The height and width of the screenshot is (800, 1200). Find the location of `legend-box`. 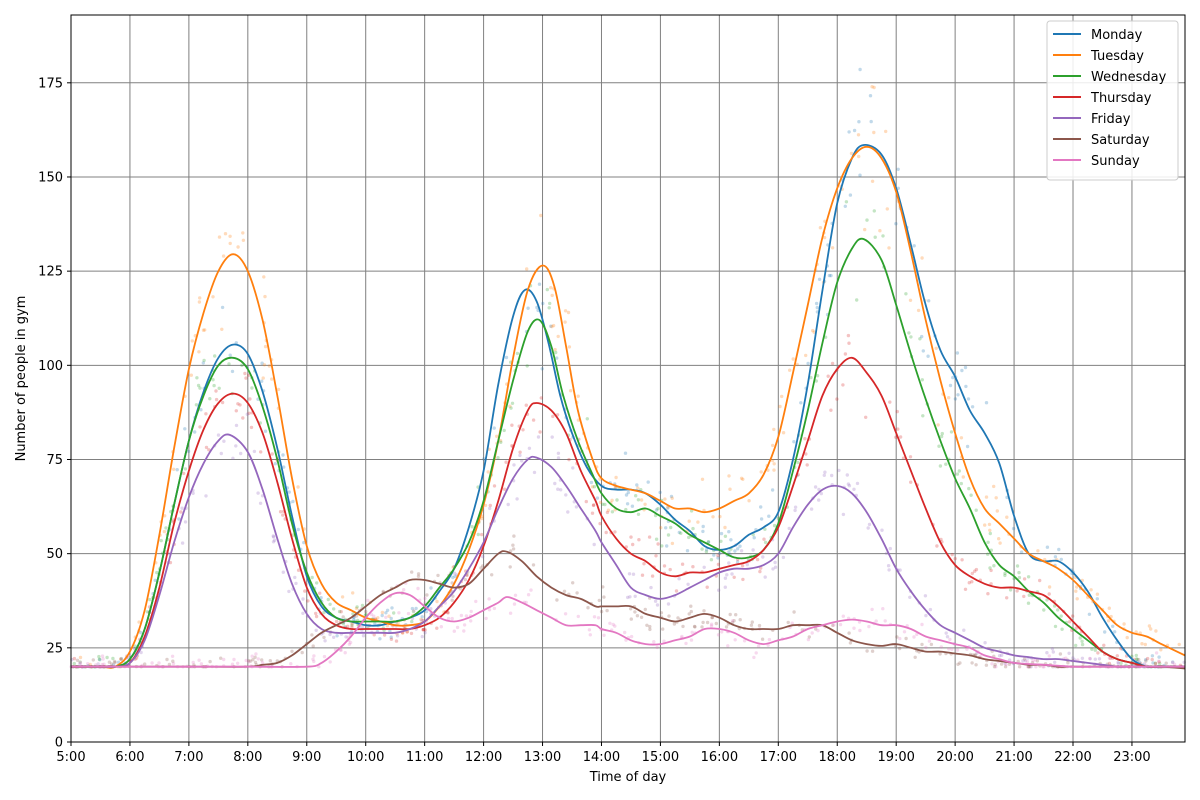

legend-box is located at coordinates (1112, 100).